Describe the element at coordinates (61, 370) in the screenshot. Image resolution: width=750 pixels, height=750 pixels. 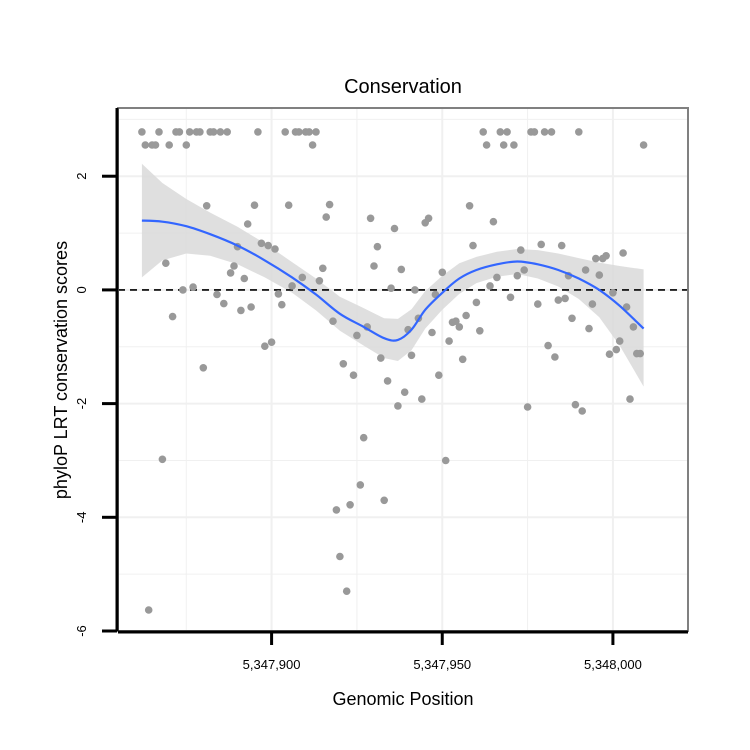
I see `y-axis-title: phyloP LRT conservation scores` at that location.